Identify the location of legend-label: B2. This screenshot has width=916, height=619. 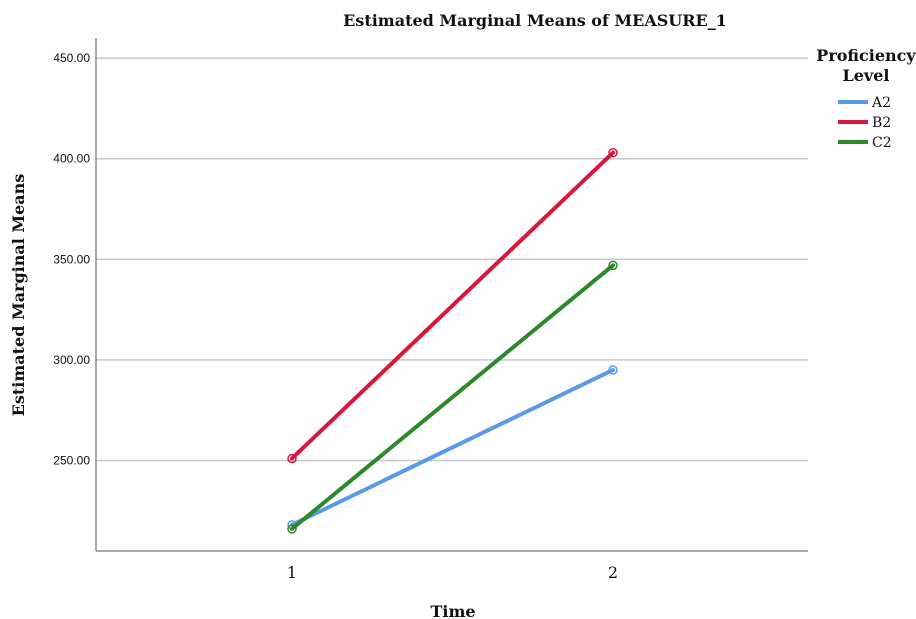
(881, 123).